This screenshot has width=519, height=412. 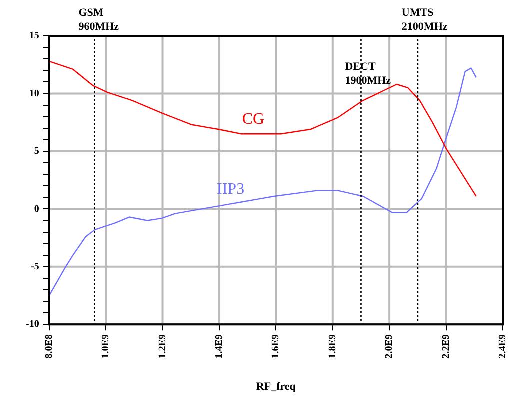 I want to click on x-tick-label: 1.4E9, so click(x=220, y=346).